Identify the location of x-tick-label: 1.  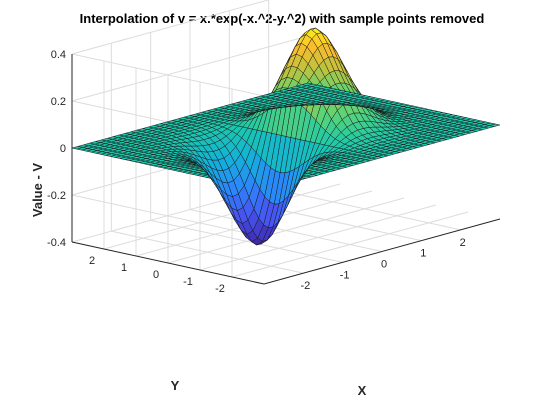
(423, 254).